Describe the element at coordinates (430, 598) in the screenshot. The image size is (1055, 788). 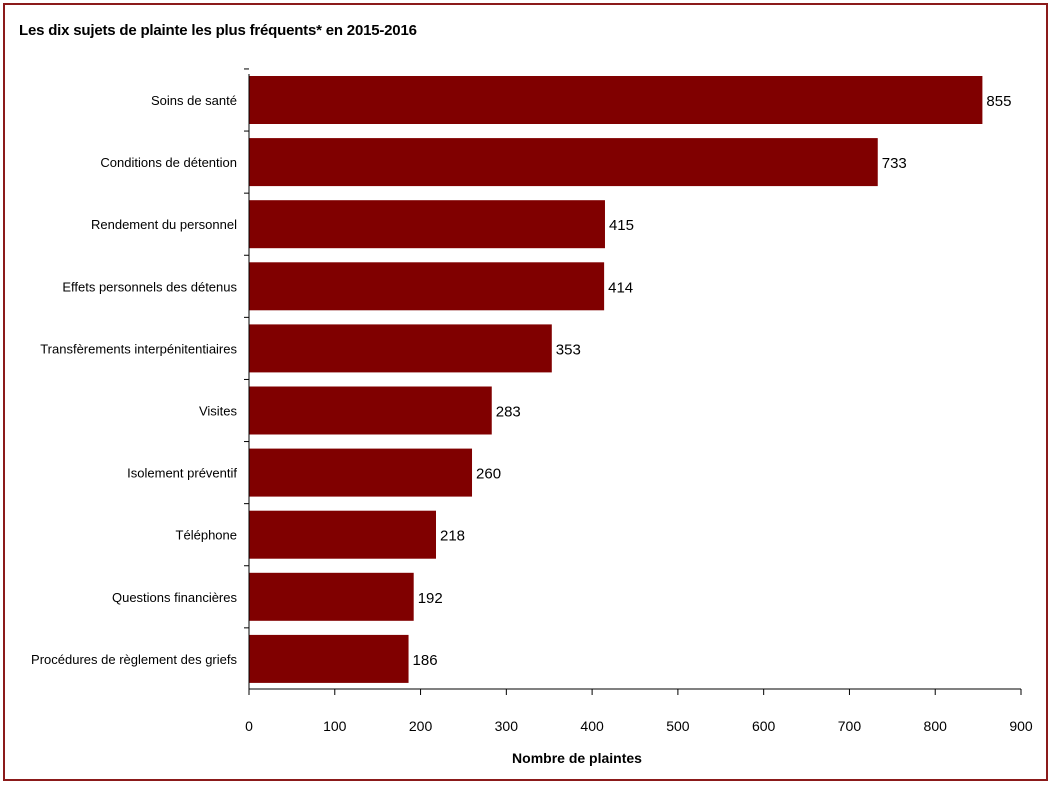
I see `value-label-8: 192` at that location.